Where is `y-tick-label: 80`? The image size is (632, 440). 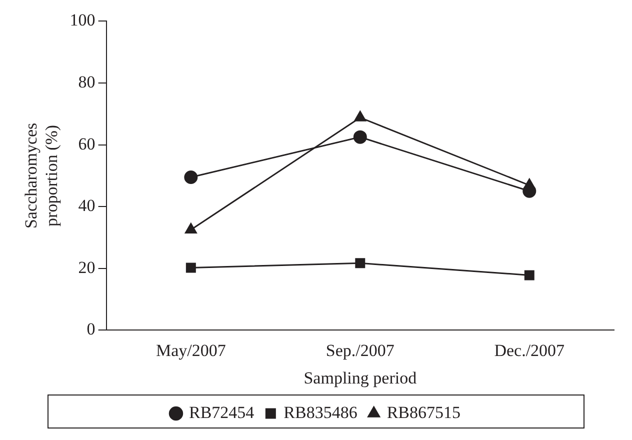
y-tick-label: 80 is located at coordinates (87, 82).